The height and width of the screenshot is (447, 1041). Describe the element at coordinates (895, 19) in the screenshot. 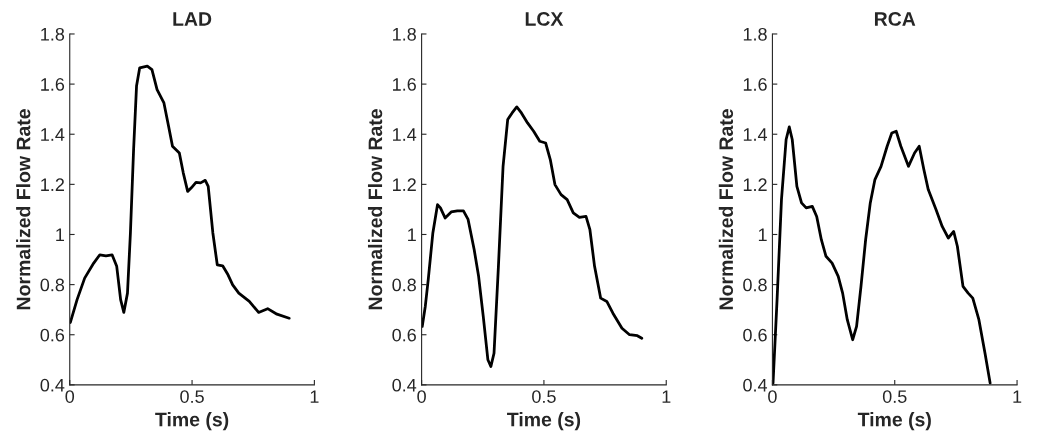

I see `chart-title: RCA` at that location.